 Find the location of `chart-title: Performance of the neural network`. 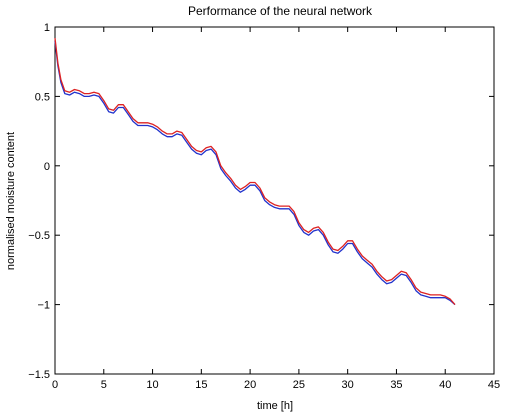

chart-title: Performance of the neural network is located at coordinates (280, 11).